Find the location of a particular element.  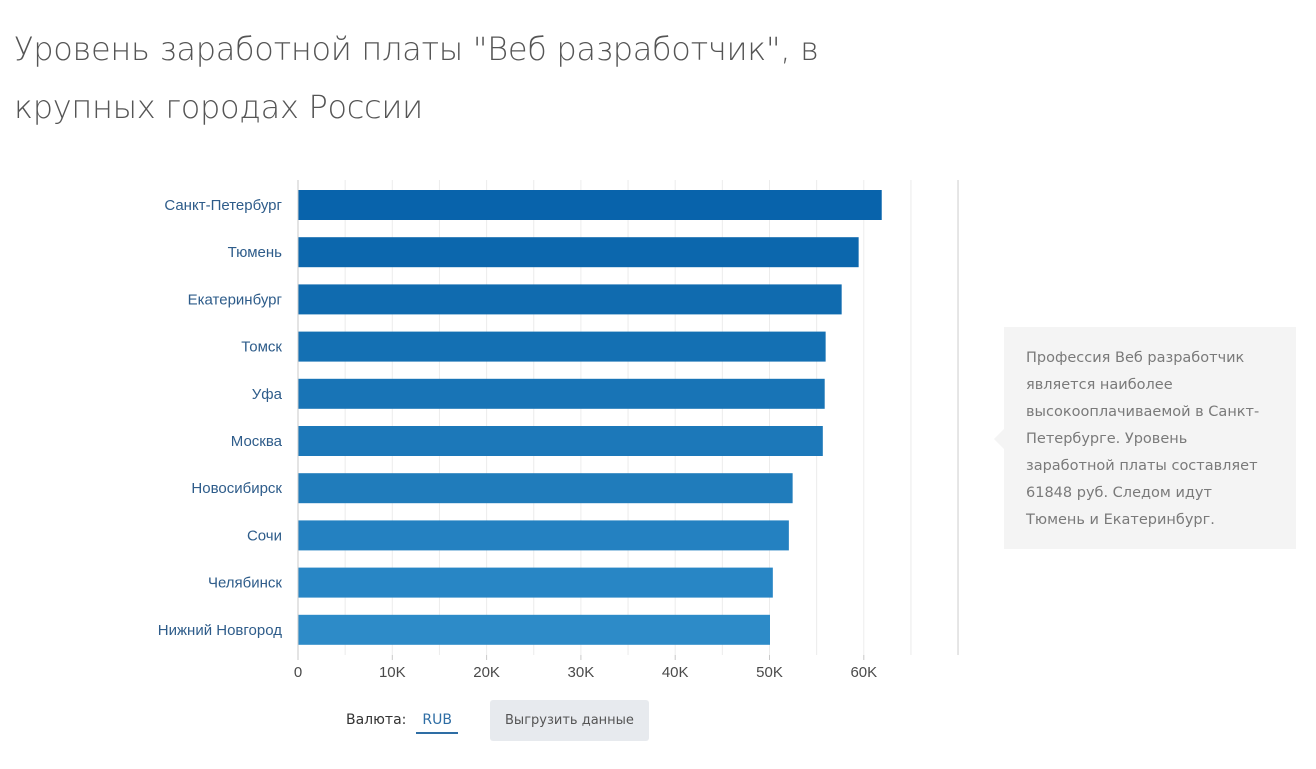

category-label: Томск is located at coordinates (261, 347).